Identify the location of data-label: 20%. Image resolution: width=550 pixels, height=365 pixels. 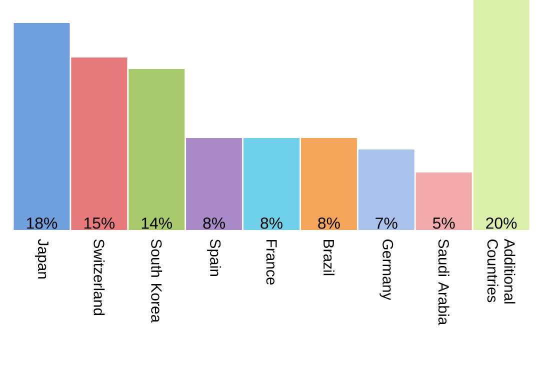
(501, 223).